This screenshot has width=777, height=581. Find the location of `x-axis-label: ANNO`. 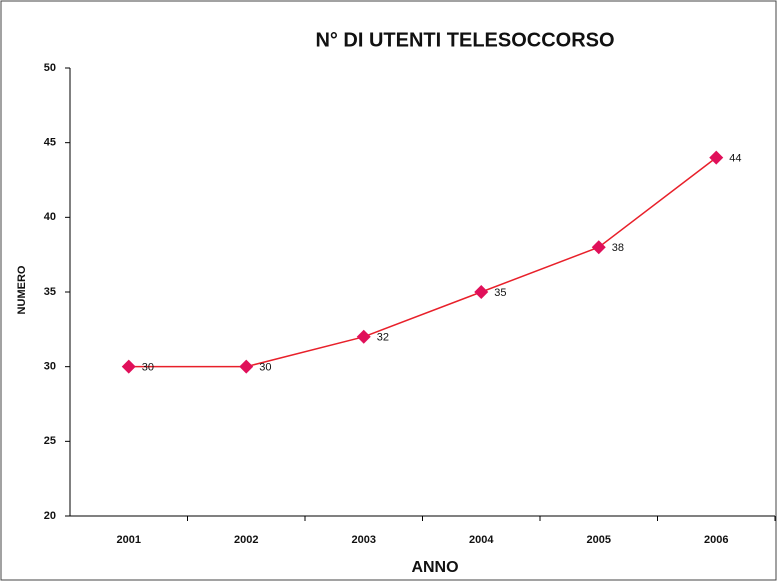

x-axis-label: ANNO is located at coordinates (434, 567).